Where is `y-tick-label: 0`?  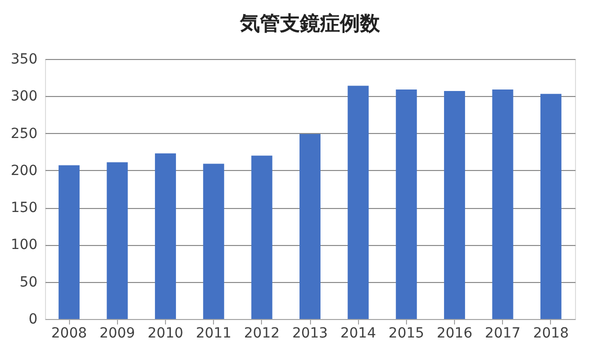
y-tick-label: 0 is located at coordinates (33, 320).